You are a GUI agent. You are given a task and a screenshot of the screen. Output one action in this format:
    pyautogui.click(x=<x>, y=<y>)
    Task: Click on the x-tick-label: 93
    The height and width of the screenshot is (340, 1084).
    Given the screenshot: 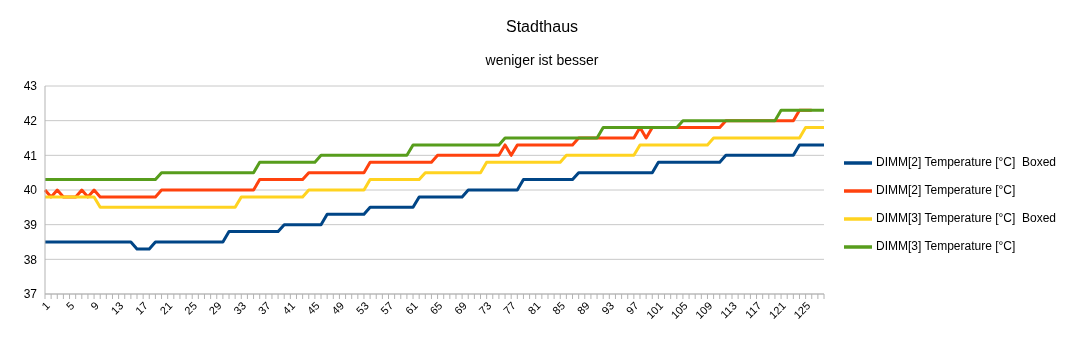 What is the action you would take?
    pyautogui.click(x=608, y=308)
    